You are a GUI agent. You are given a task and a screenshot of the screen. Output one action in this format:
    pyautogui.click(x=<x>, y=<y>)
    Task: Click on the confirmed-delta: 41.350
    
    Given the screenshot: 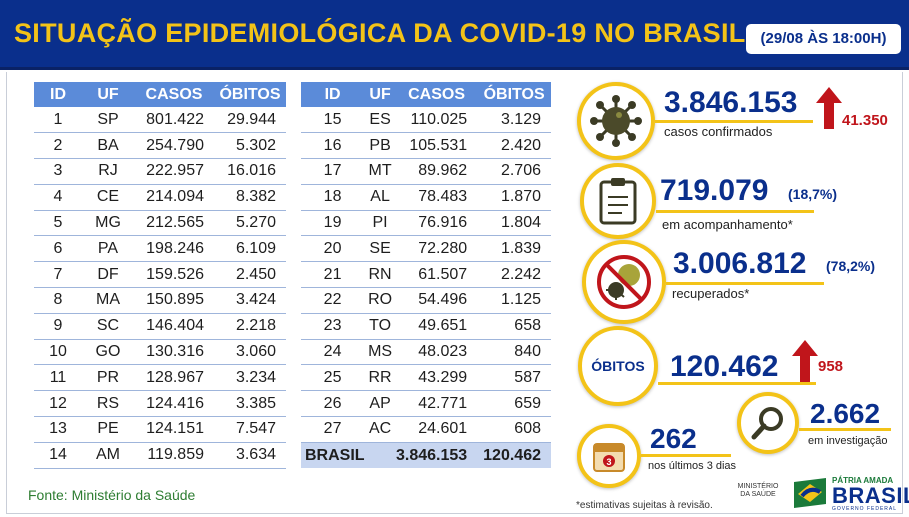 What is the action you would take?
    pyautogui.click(x=865, y=120)
    